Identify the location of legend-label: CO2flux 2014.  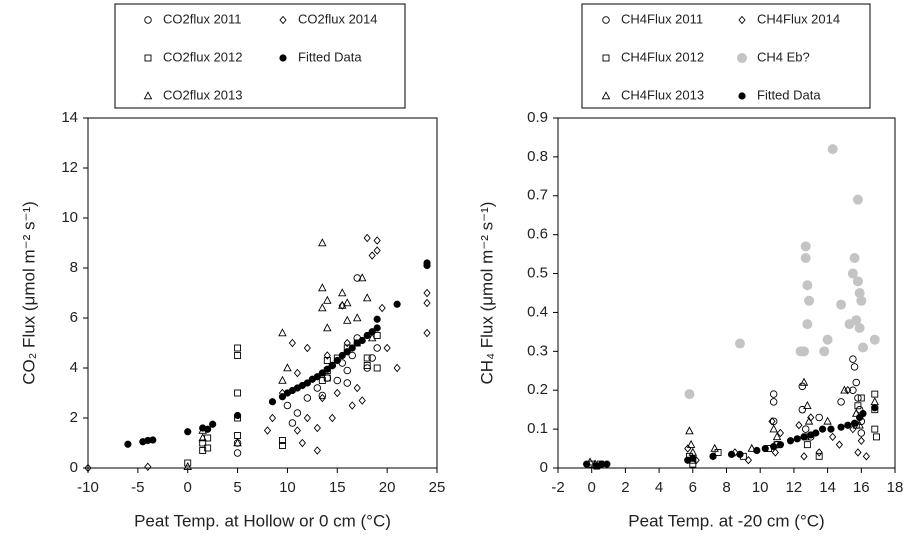
(338, 18).